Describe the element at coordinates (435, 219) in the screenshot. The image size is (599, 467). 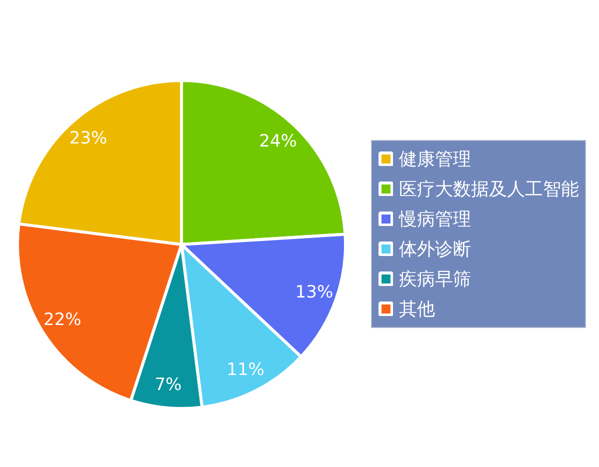
I see `legend-label: 慢病管理` at that location.